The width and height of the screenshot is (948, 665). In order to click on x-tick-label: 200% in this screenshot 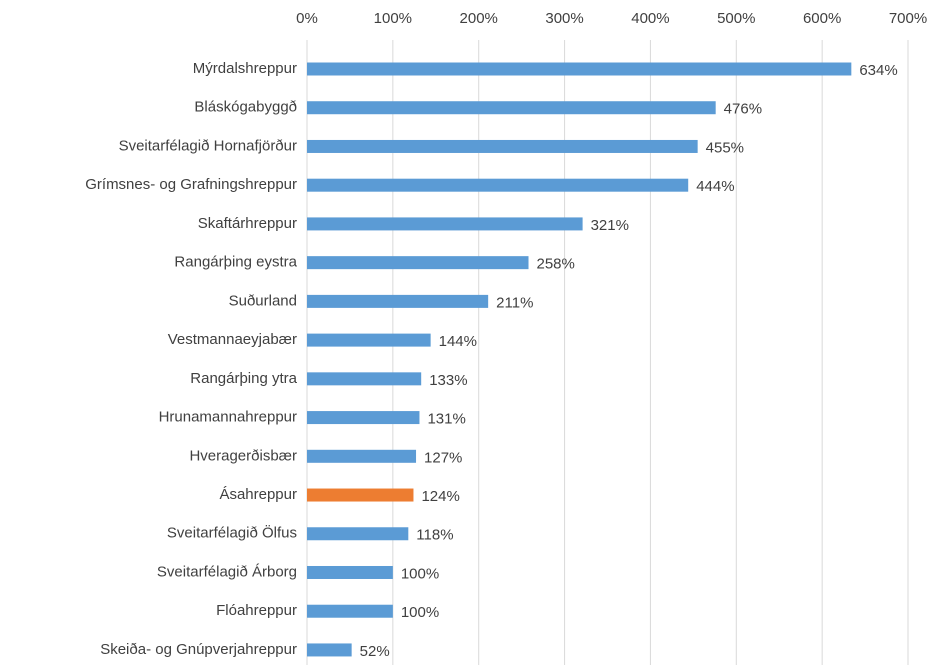, I will do `click(479, 18)`.